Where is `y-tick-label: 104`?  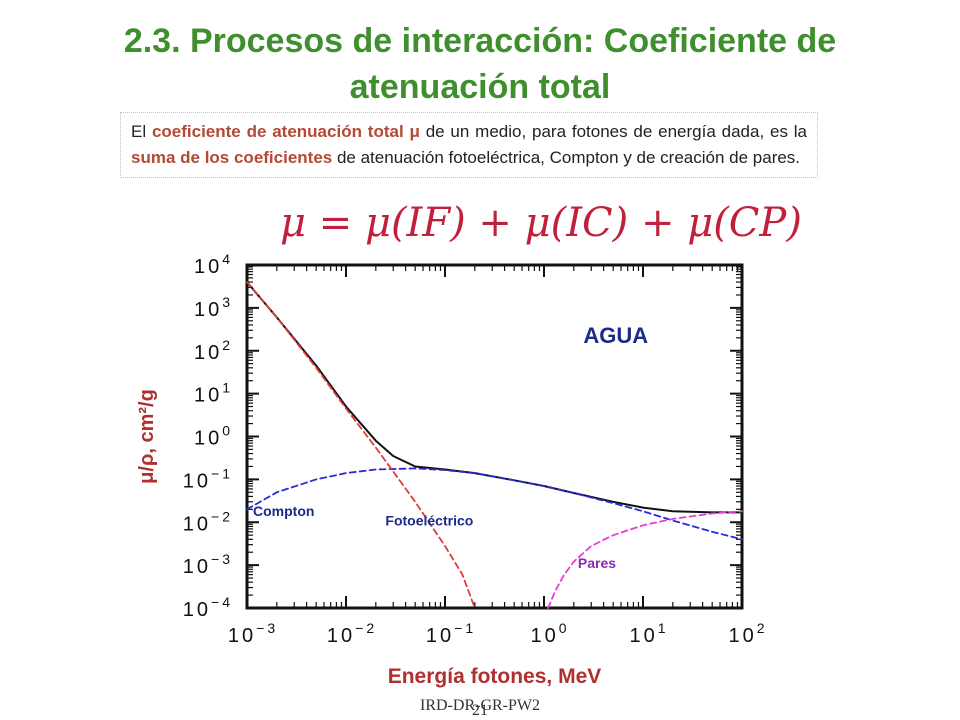
y-tick-label: 104 is located at coordinates (213, 264).